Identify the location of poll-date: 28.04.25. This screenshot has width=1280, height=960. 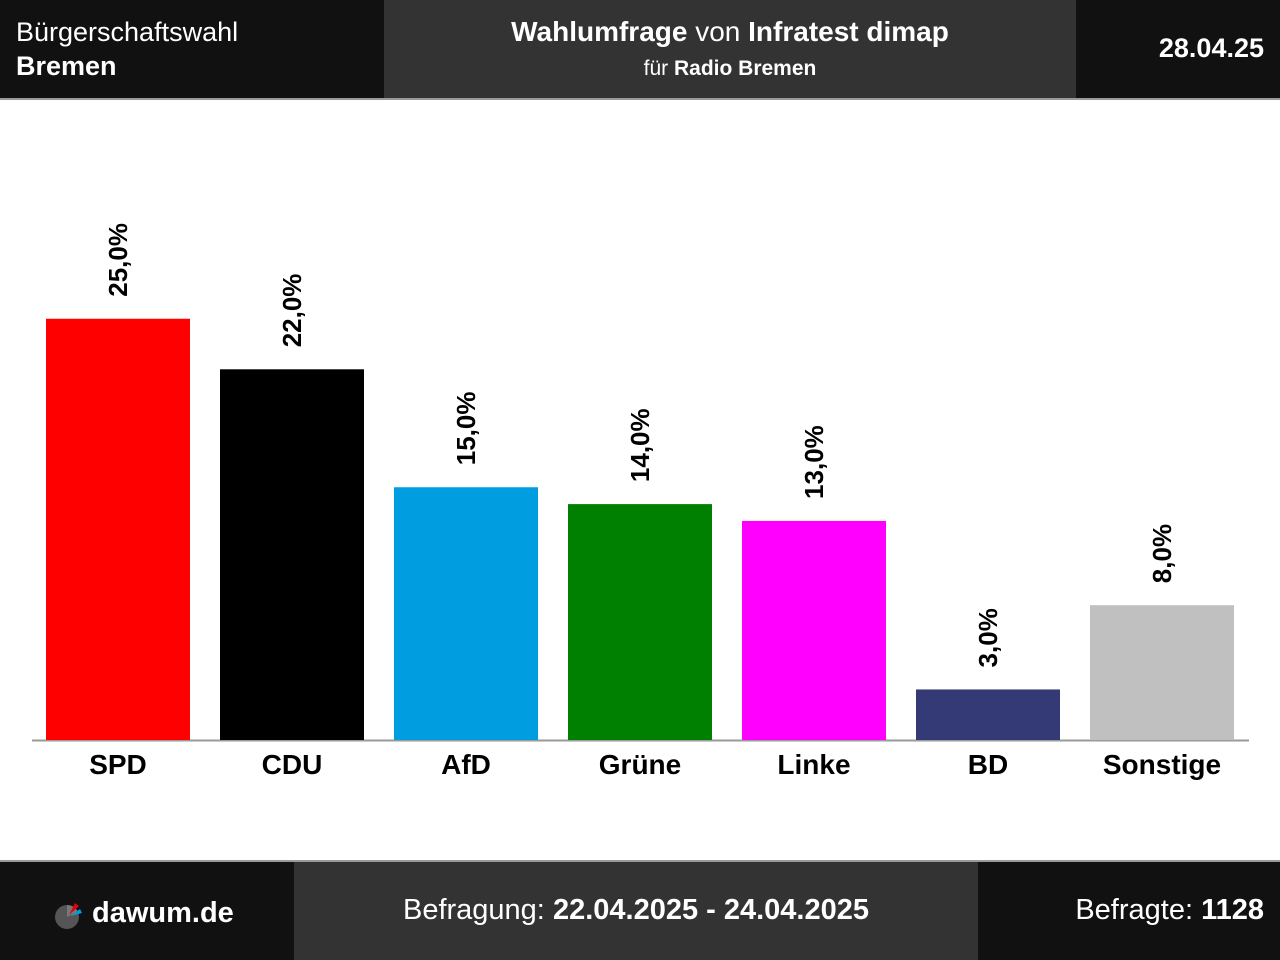
(1211, 48).